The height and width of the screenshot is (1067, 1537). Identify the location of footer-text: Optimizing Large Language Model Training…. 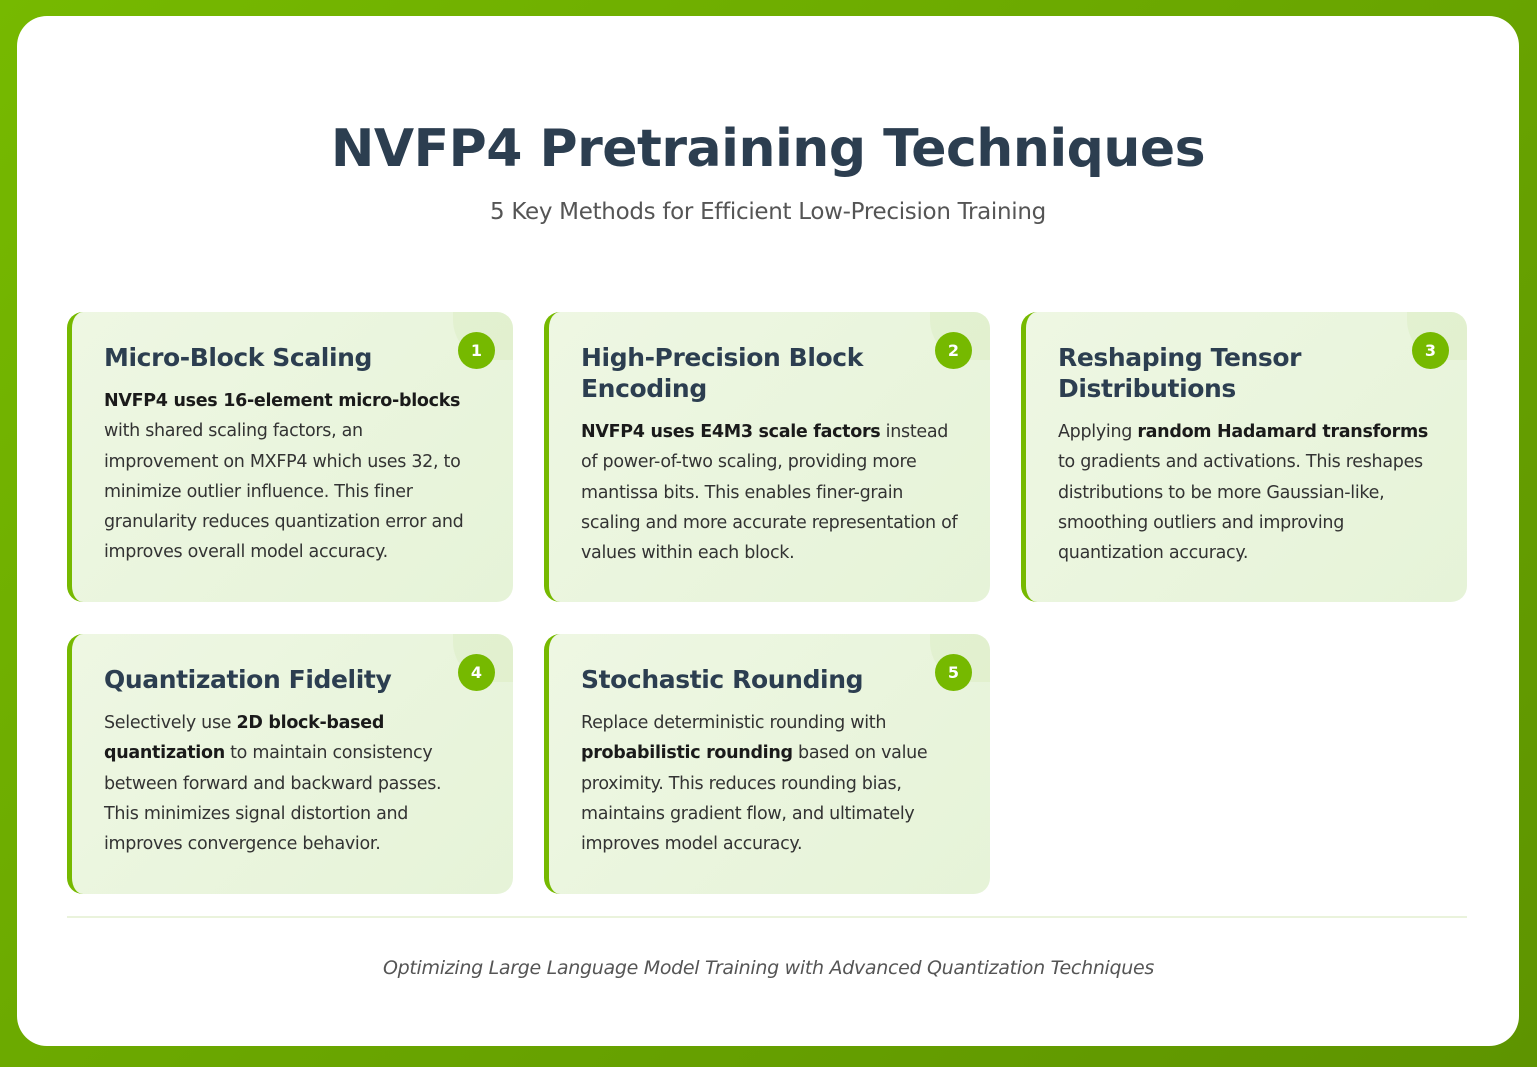
(768, 968).